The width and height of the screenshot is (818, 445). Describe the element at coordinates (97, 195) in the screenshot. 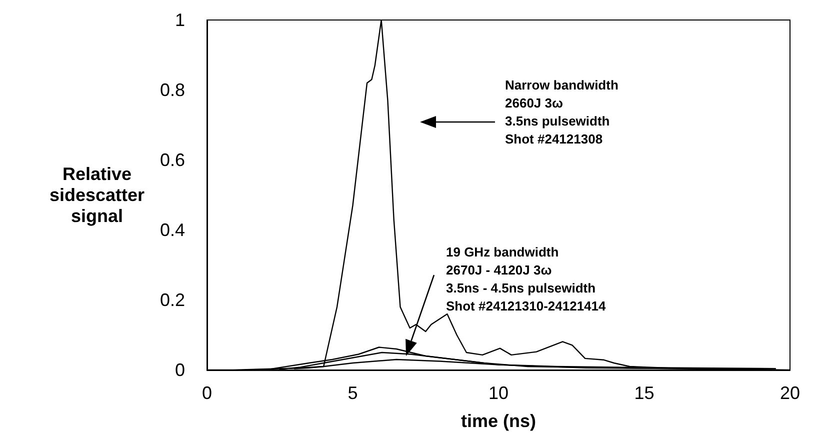

I see `y-axis-title: Relative sidescatter signal` at that location.